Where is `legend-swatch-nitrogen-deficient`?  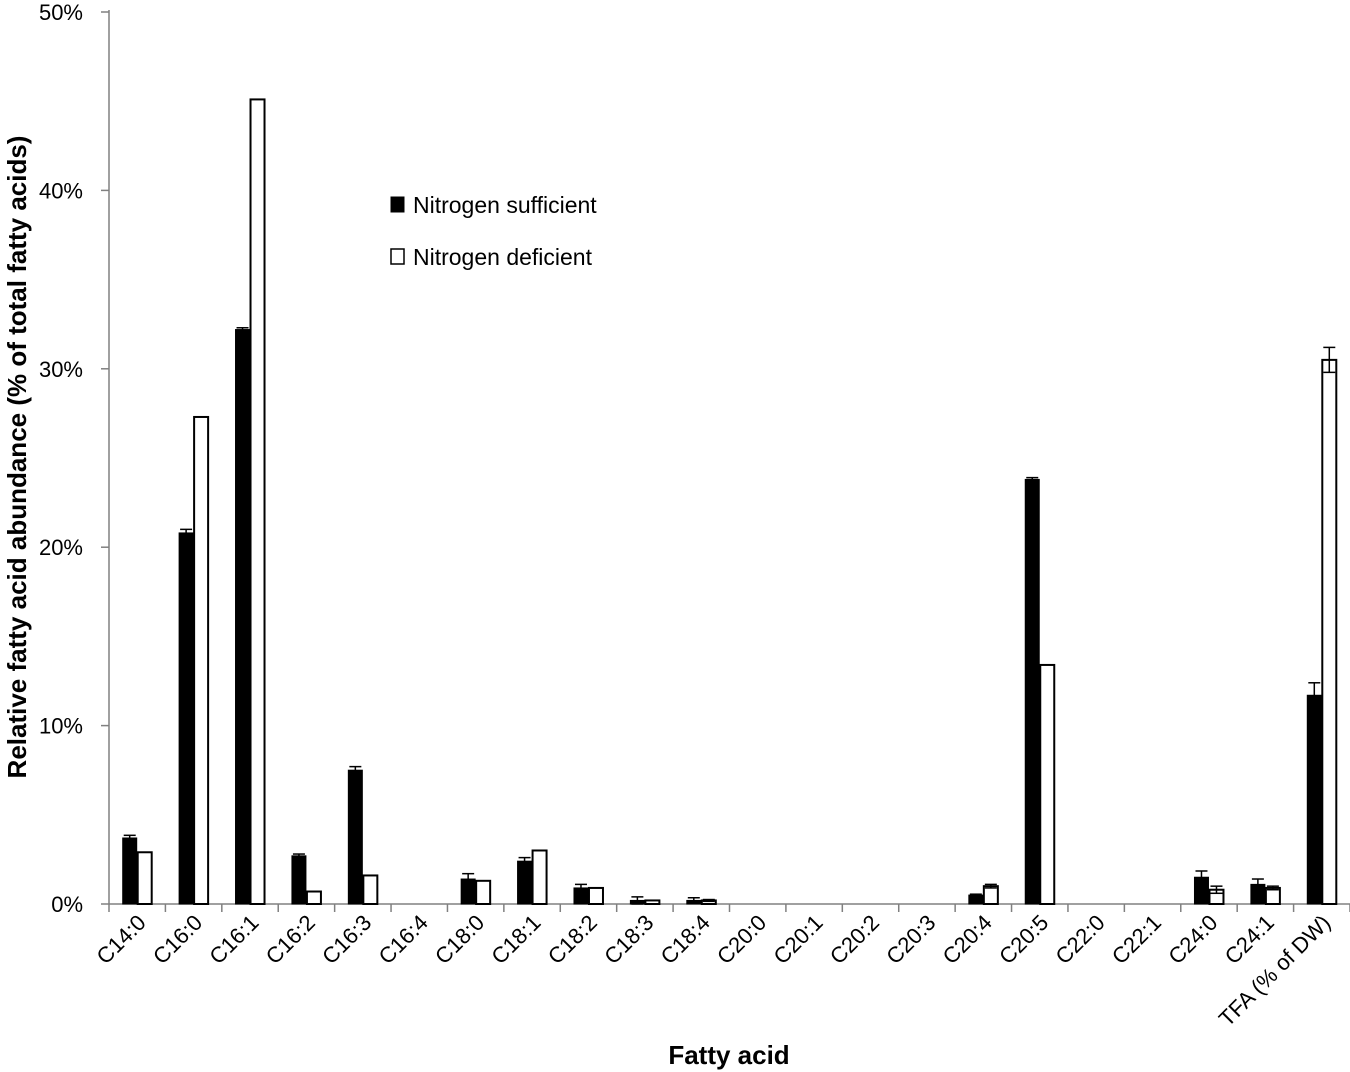
legend-swatch-nitrogen-deficient is located at coordinates (397, 256).